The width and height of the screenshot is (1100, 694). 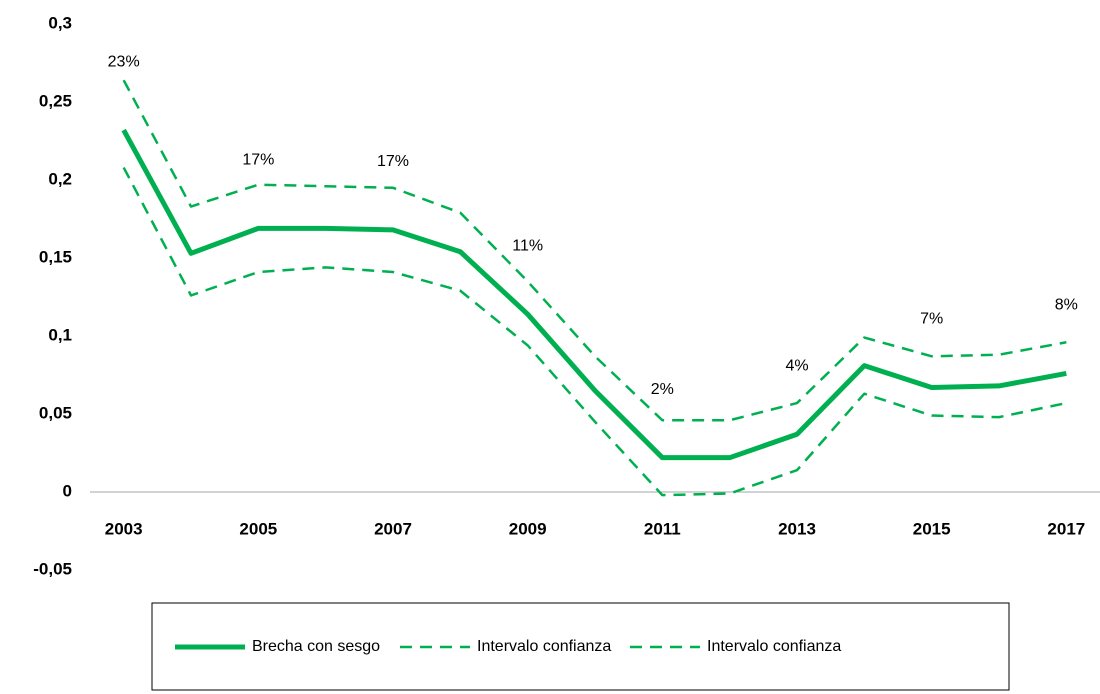 What do you see at coordinates (527, 245) in the screenshot?
I see `data-label: 11%` at bounding box center [527, 245].